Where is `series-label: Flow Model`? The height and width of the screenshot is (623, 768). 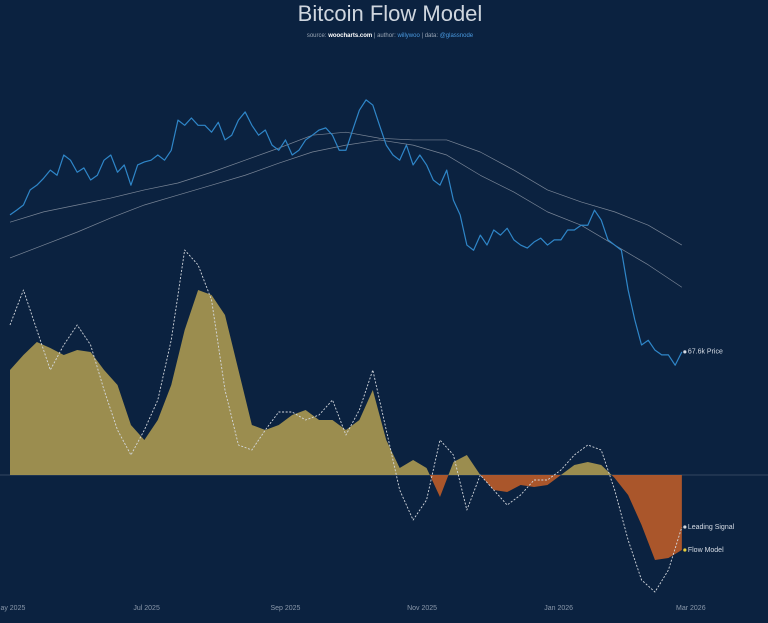
series-label: Flow Model is located at coordinates (706, 550).